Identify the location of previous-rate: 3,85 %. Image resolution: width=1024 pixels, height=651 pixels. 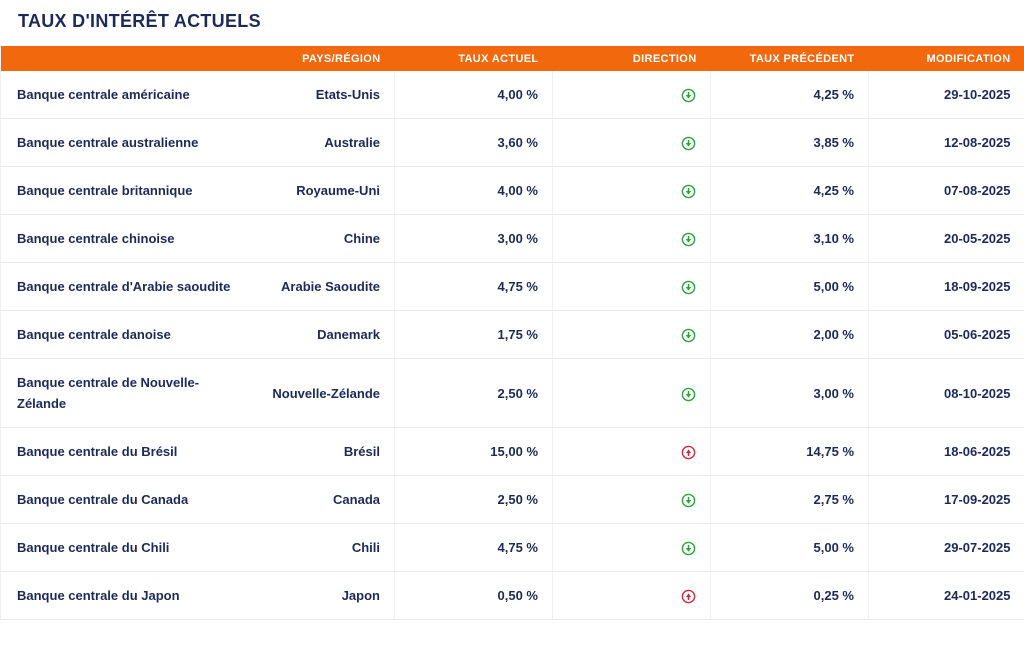
(789, 142).